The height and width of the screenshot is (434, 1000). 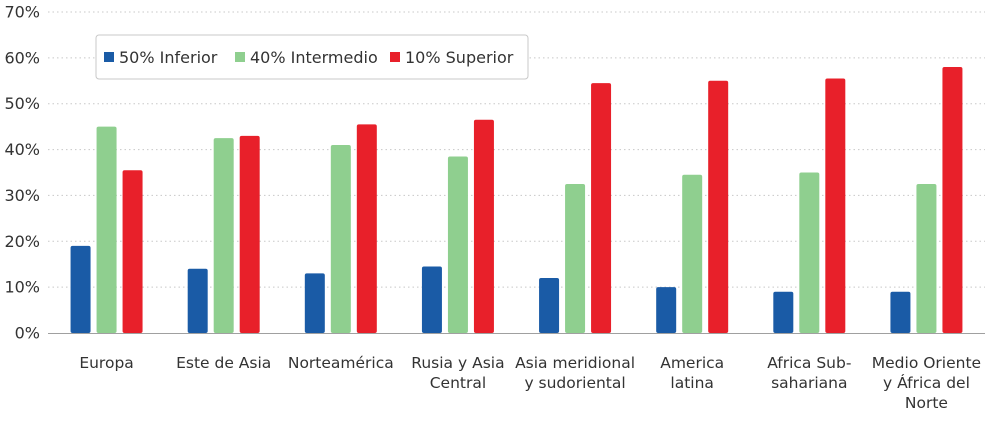 I want to click on x-category-label: Rusia y Asia, so click(x=457, y=363).